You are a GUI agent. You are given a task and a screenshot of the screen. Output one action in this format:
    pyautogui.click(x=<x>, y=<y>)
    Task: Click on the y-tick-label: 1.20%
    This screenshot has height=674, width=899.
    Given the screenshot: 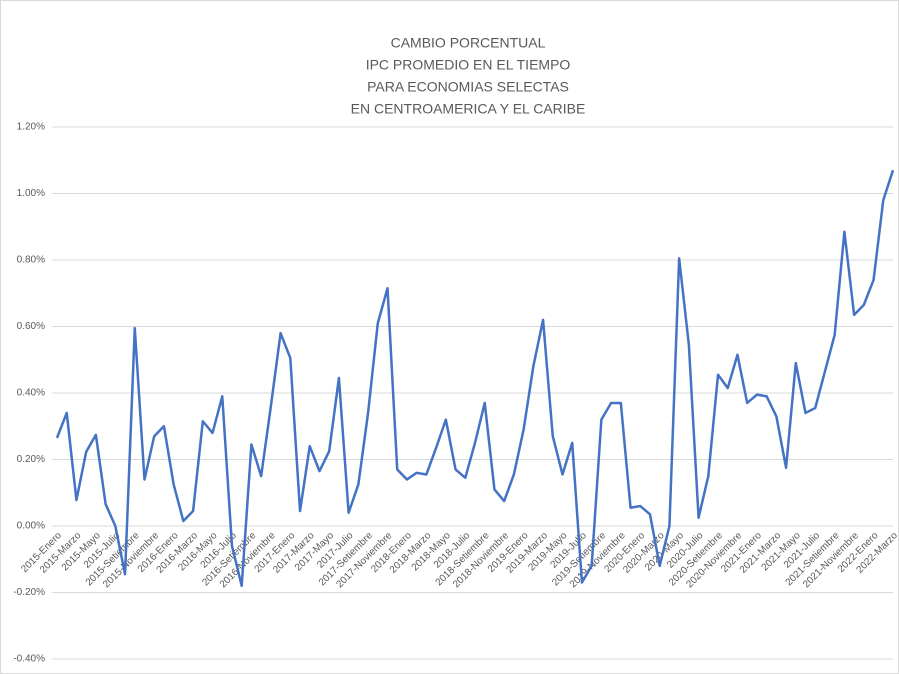 What is the action you would take?
    pyautogui.click(x=31, y=127)
    